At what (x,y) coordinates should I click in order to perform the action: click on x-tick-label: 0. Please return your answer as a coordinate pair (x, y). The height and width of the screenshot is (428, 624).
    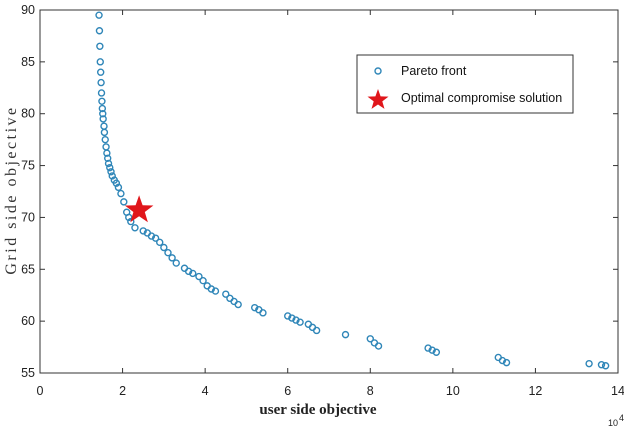
    Looking at the image, I should click on (40, 391).